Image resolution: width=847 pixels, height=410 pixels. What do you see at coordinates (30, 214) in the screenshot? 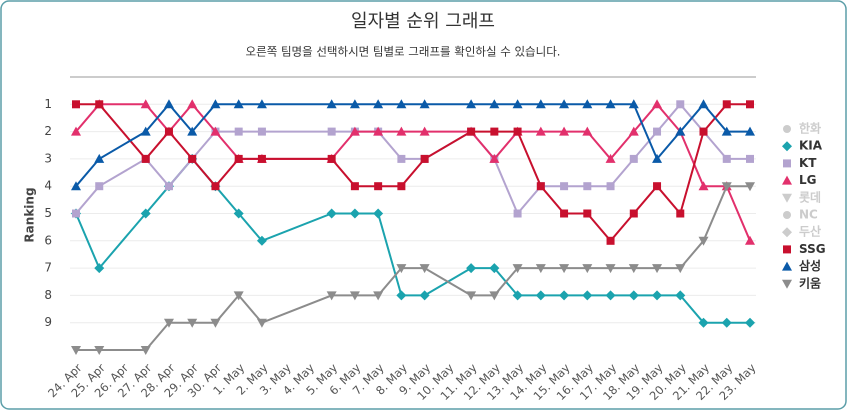
I see `y-axis-label: Ranking` at bounding box center [30, 214].